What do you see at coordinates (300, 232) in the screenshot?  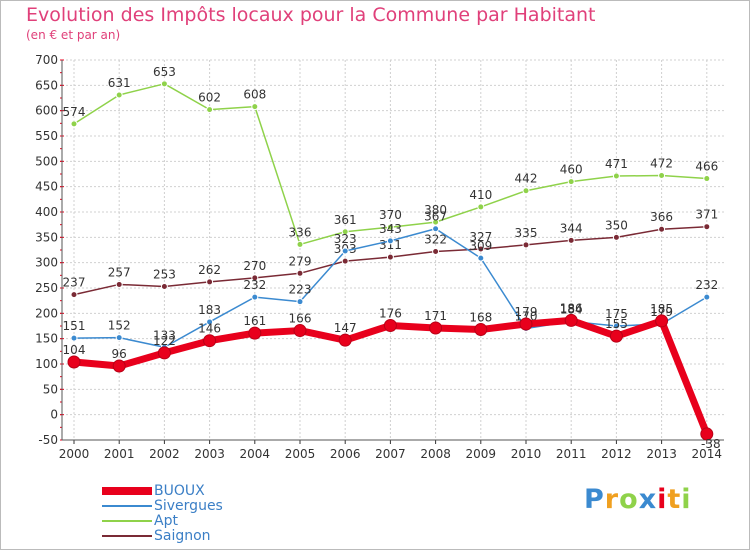 I see `data-label-apt: 336` at bounding box center [300, 232].